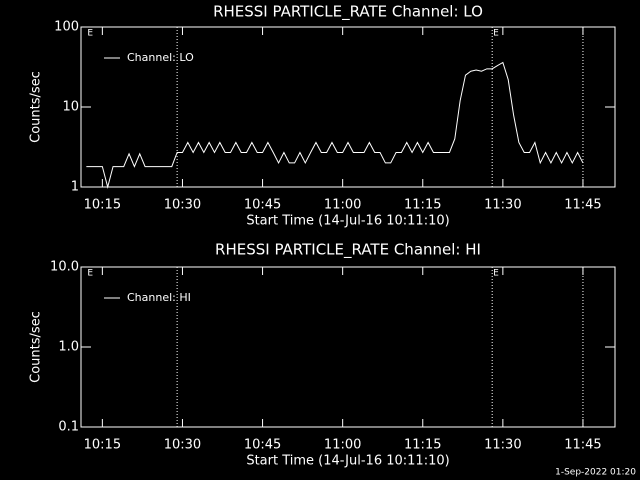  I want to click on y-tick-label: 10, so click(70, 107).